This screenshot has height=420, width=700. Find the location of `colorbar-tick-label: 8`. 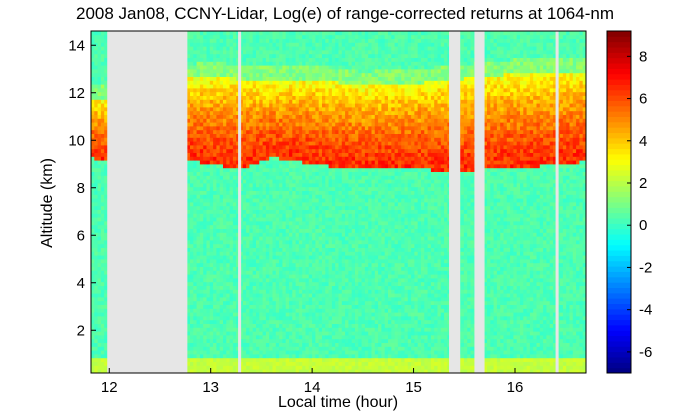

colorbar-tick-label: 8 is located at coordinates (643, 56).